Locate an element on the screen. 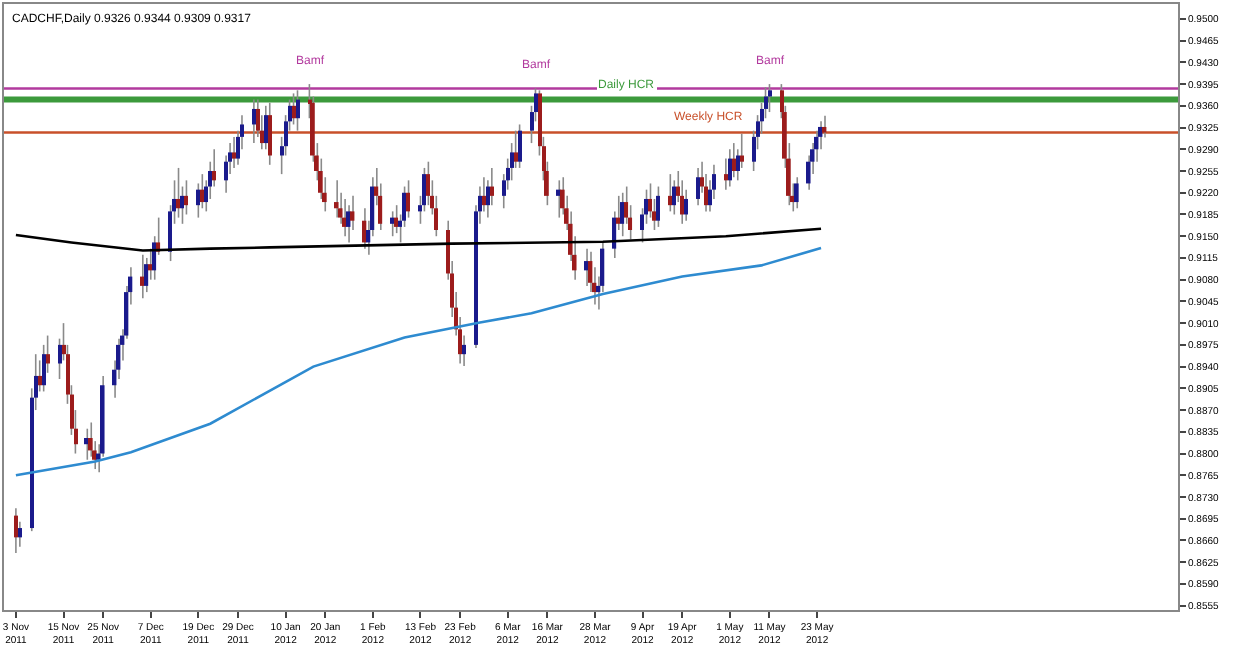 Image resolution: width=1250 pixels, height=646 pixels. line-series is located at coordinates (418, 239).